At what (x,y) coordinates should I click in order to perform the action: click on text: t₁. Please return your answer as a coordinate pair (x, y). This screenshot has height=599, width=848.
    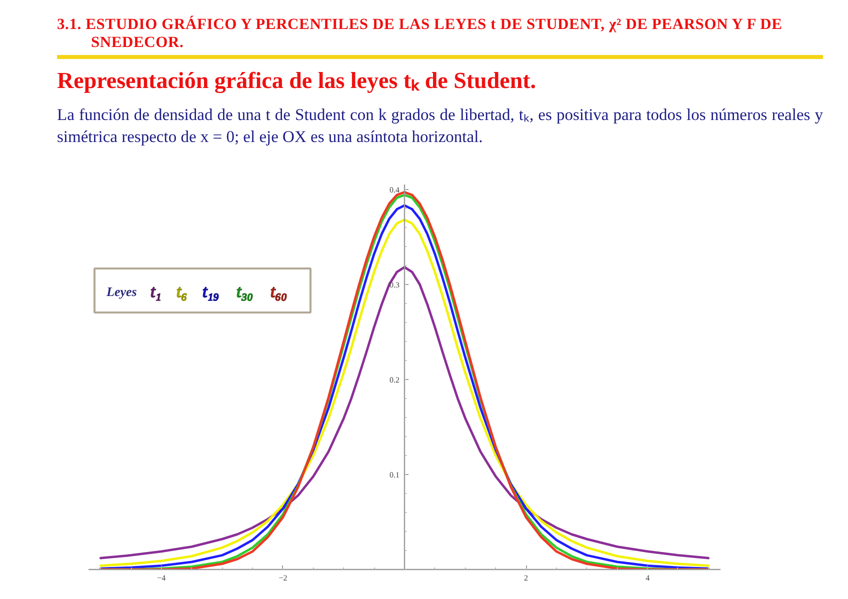
    Looking at the image, I should click on (156, 291).